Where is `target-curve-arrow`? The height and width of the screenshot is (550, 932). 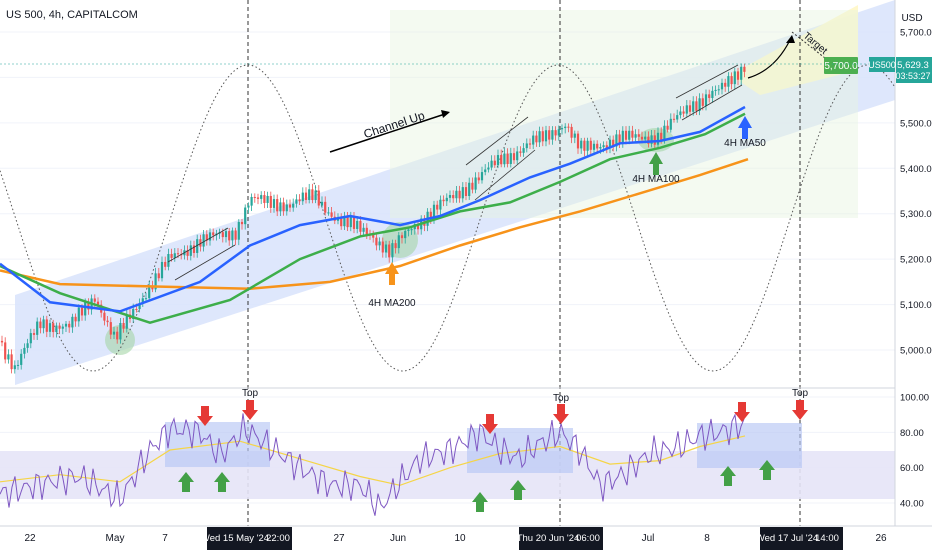 target-curve-arrow is located at coordinates (769, 59).